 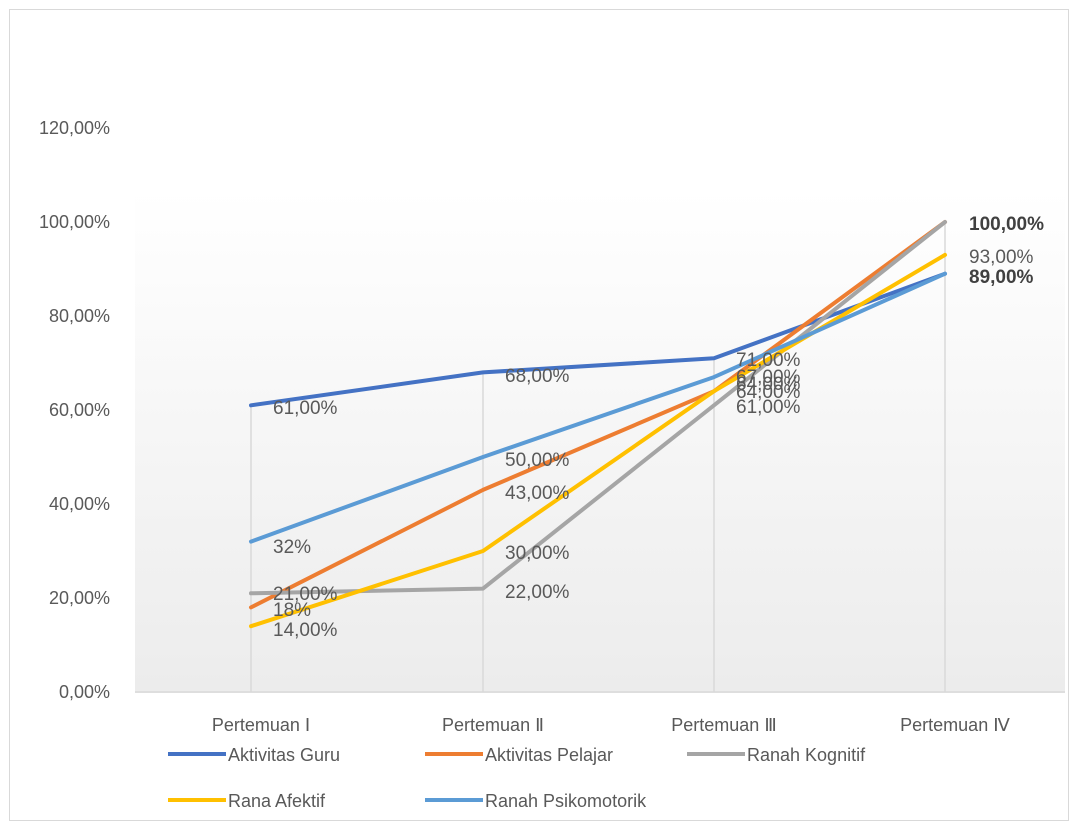 What do you see at coordinates (261, 725) in the screenshot?
I see `x-tick-label: Pertemuan Ⅰ` at bounding box center [261, 725].